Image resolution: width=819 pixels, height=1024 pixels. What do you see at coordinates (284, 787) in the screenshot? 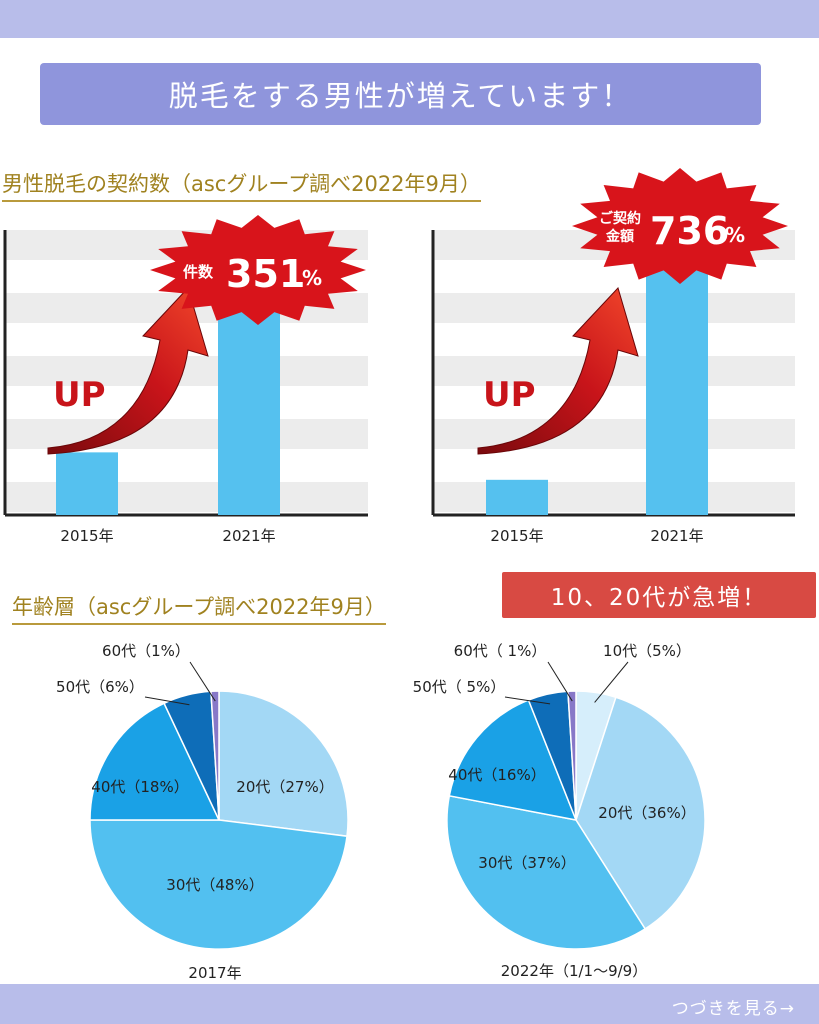
I see `slice-label: 20代（27%）` at bounding box center [284, 787].